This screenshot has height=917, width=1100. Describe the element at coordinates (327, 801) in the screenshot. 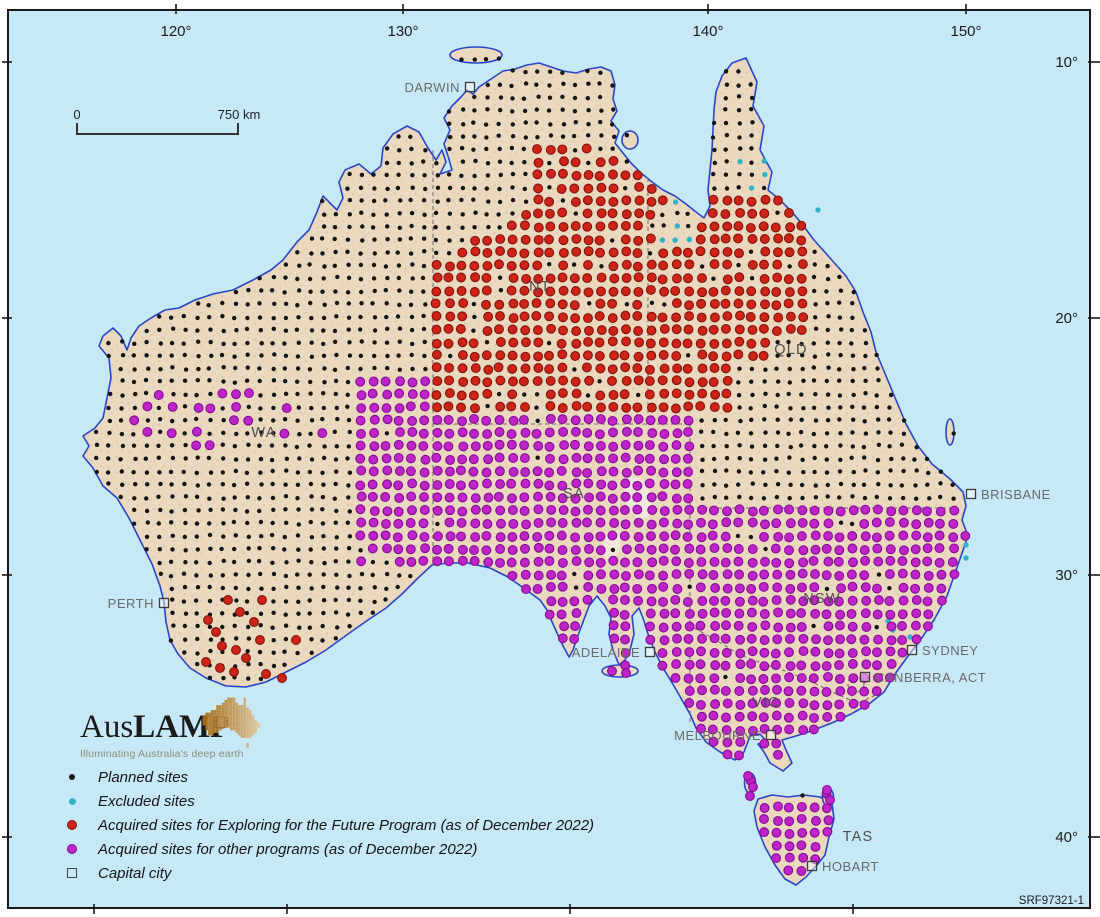

I see `legend-row: Excluded sites` at that location.